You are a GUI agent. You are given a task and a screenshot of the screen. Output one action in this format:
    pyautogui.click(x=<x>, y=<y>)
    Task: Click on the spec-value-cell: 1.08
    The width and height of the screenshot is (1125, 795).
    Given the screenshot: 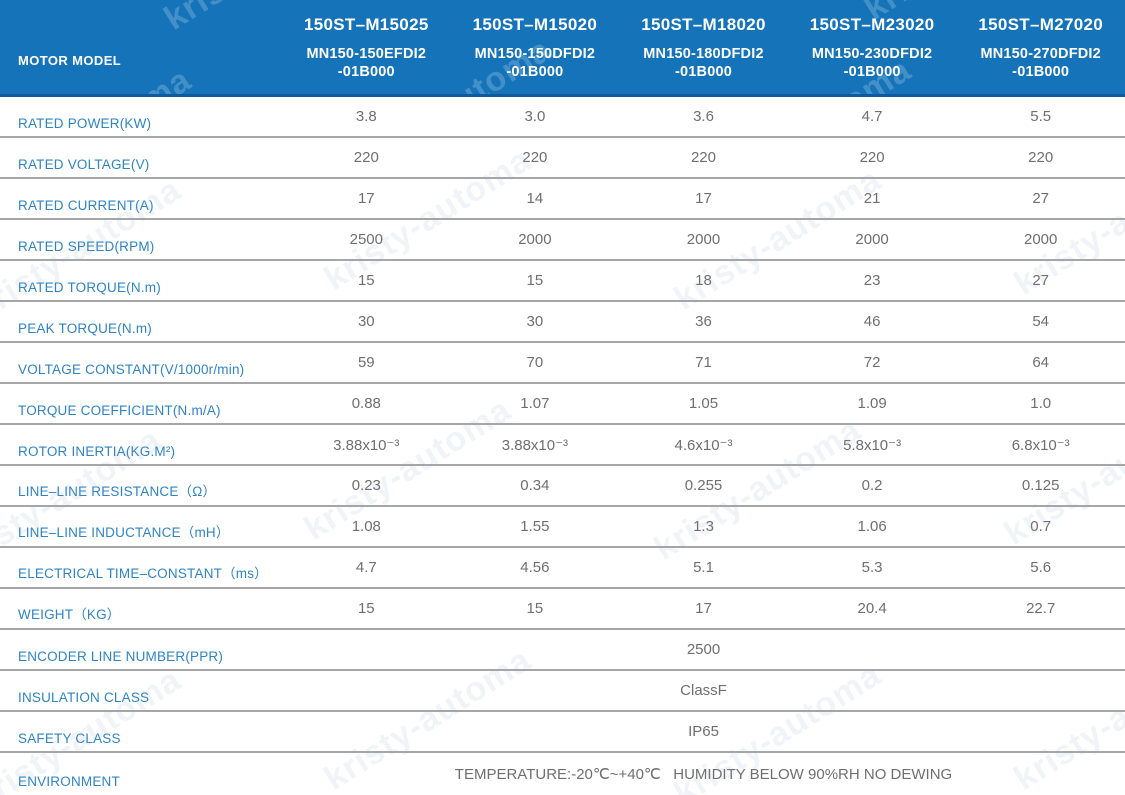 What is the action you would take?
    pyautogui.click(x=366, y=526)
    